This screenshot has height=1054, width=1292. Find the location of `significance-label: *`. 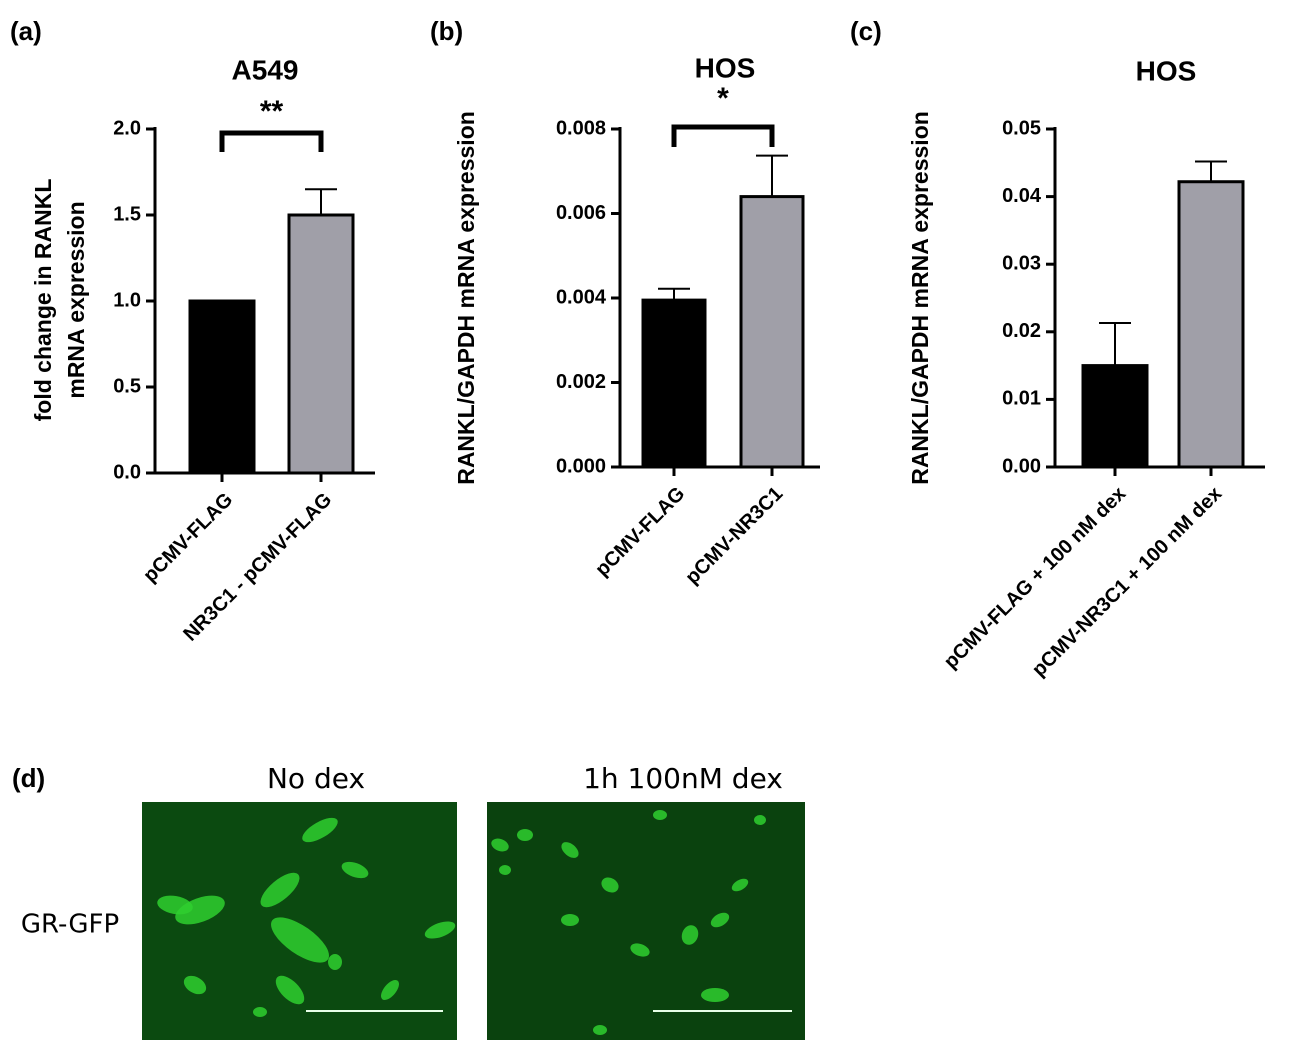

significance-label: * is located at coordinates (723, 98).